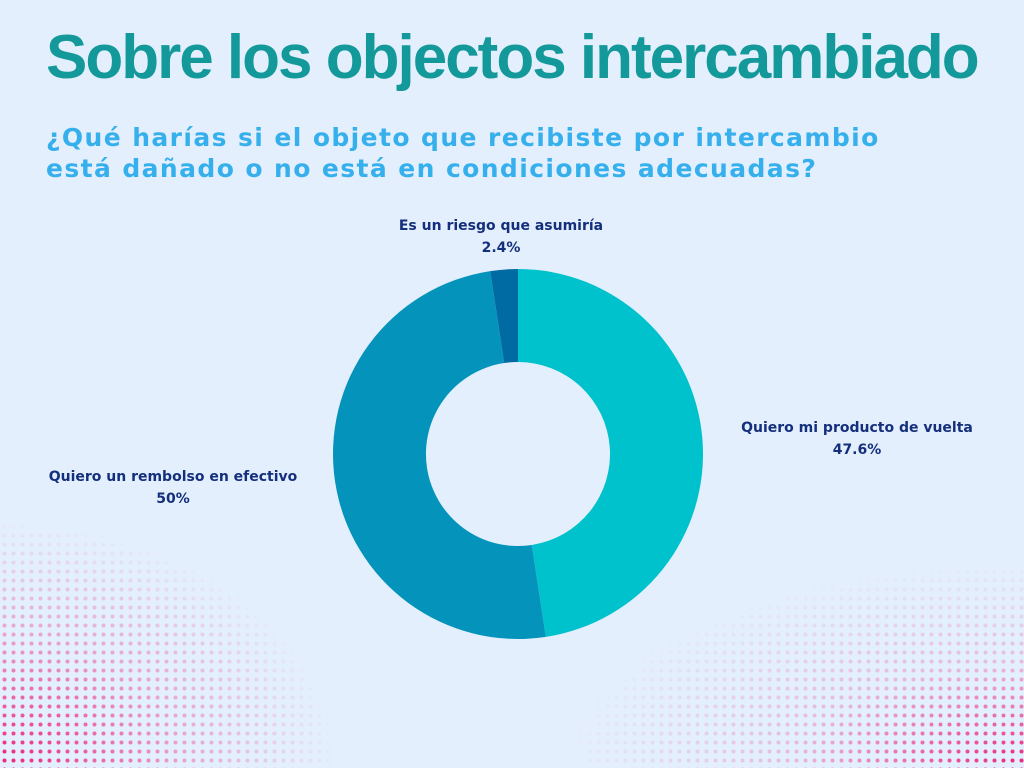 This screenshot has height=768, width=1024. What do you see at coordinates (857, 439) in the screenshot?
I see `slice-label-group-return: Quiero mi producto de vuelta 47.6%` at bounding box center [857, 439].